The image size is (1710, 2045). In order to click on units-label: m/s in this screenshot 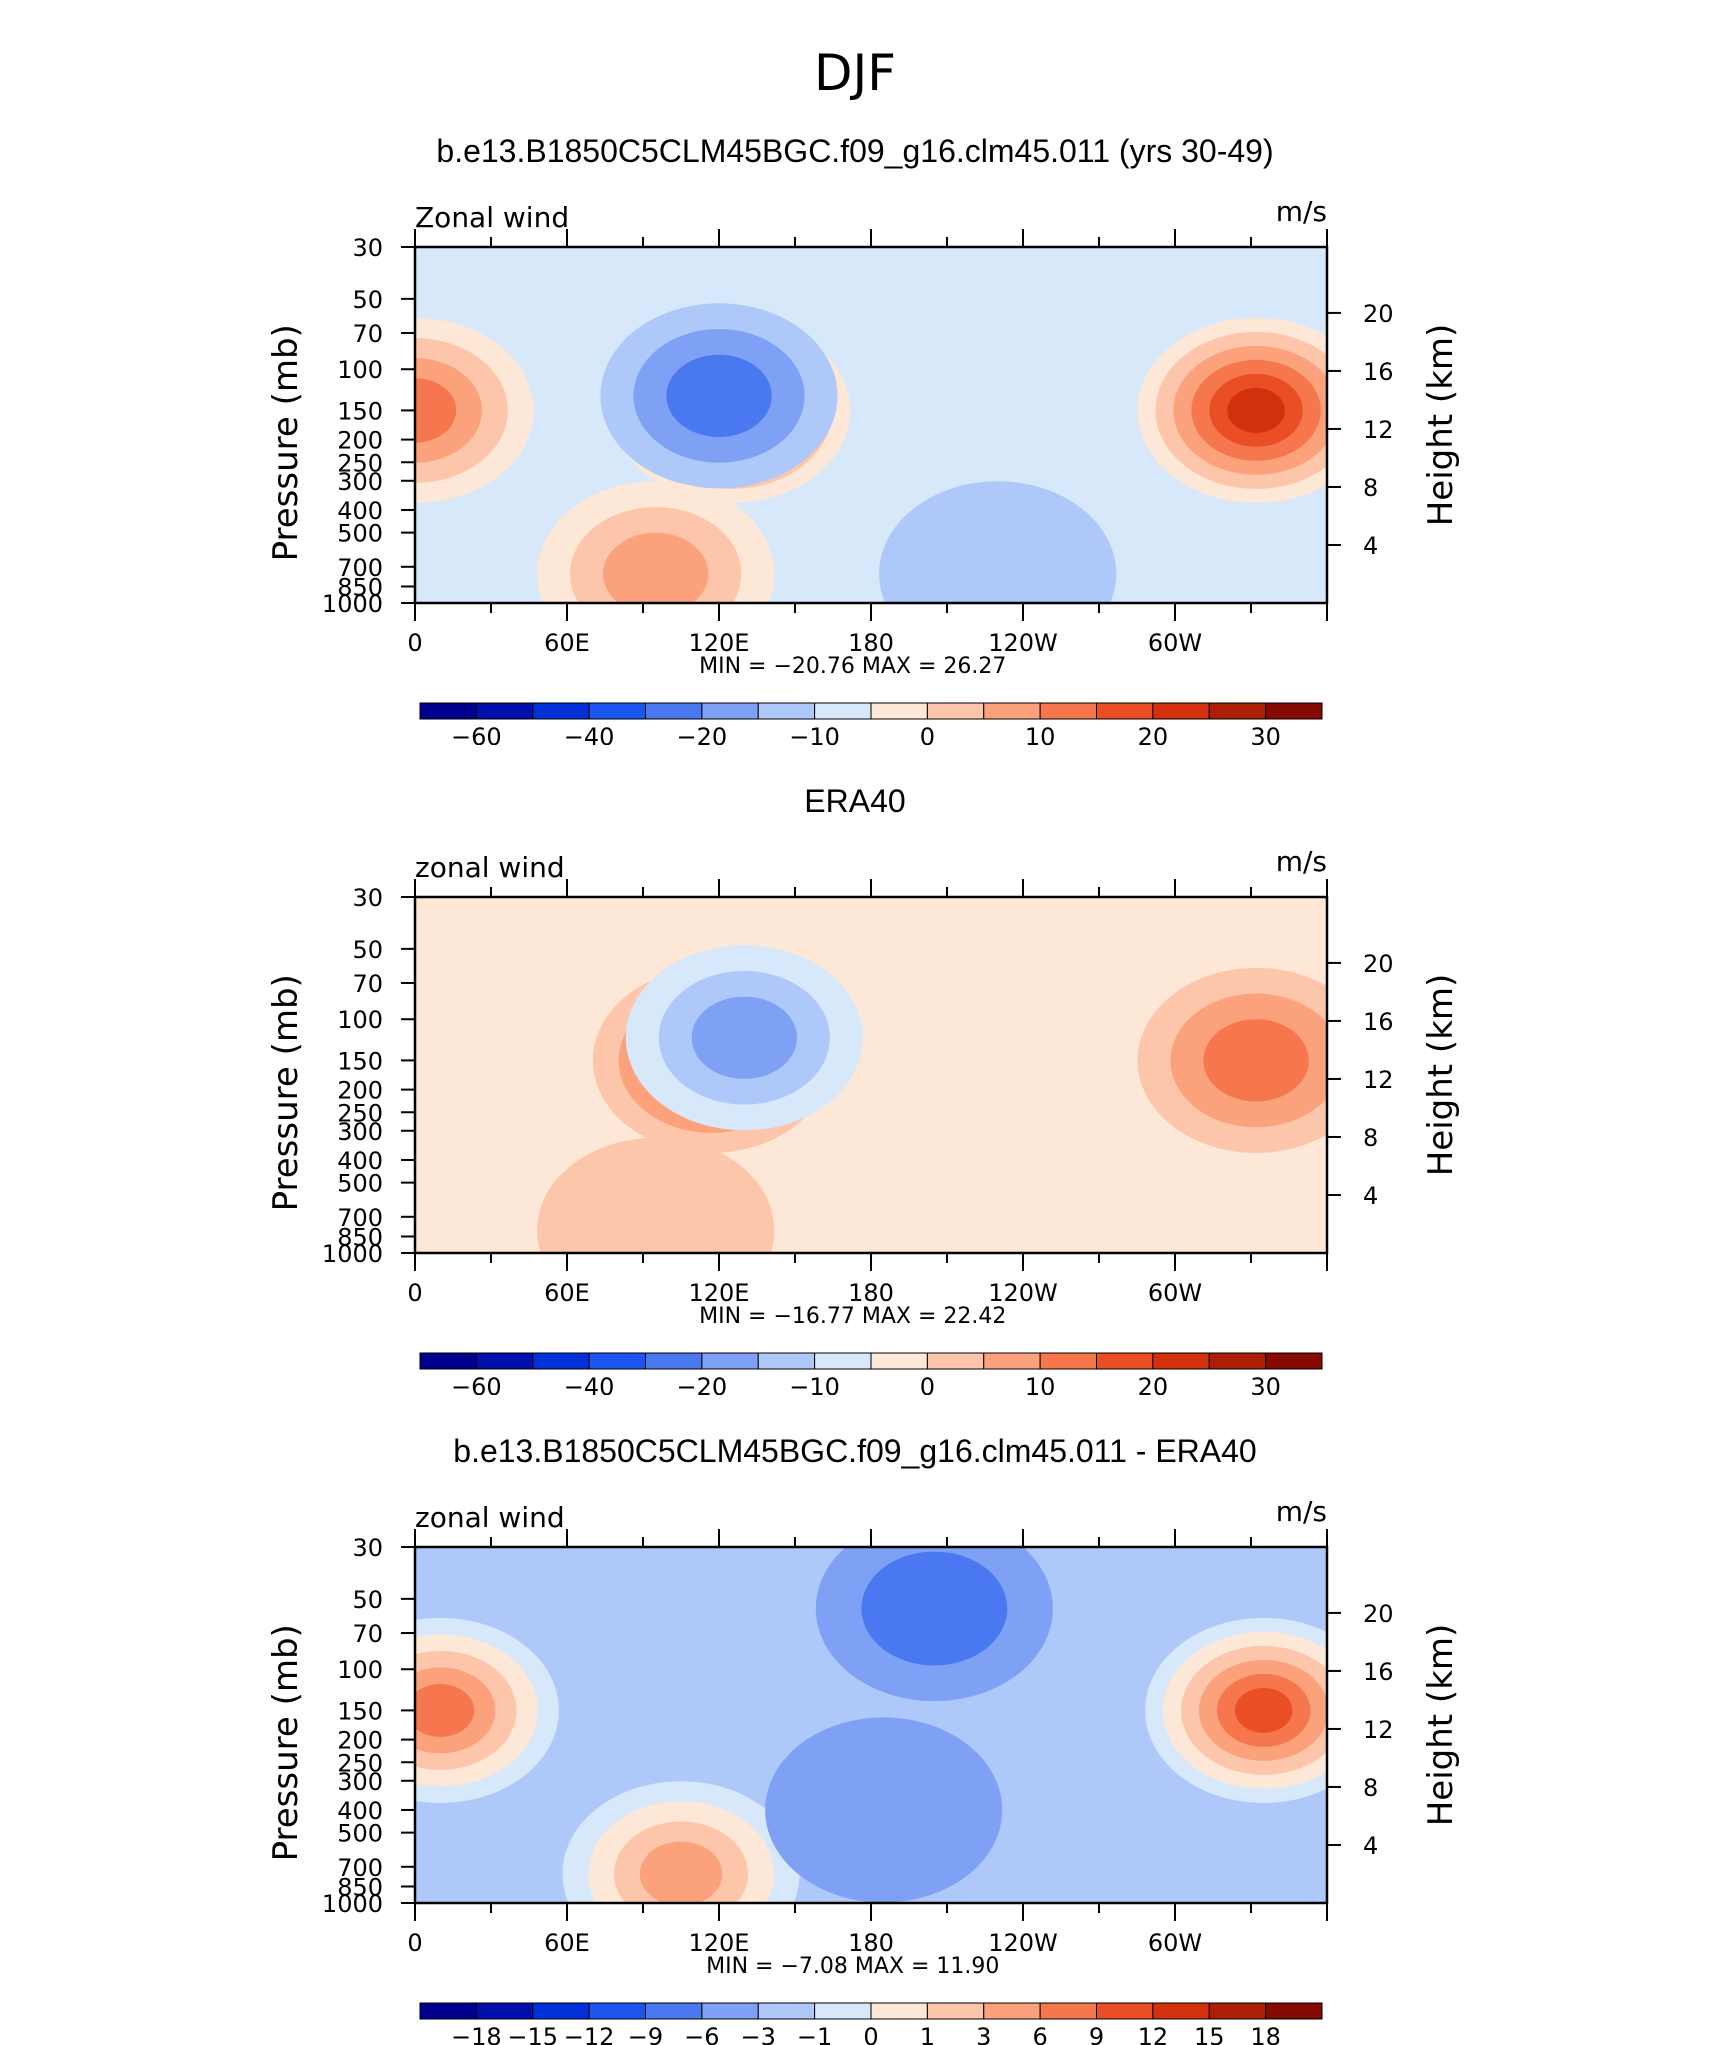, I will do `click(1301, 211)`.